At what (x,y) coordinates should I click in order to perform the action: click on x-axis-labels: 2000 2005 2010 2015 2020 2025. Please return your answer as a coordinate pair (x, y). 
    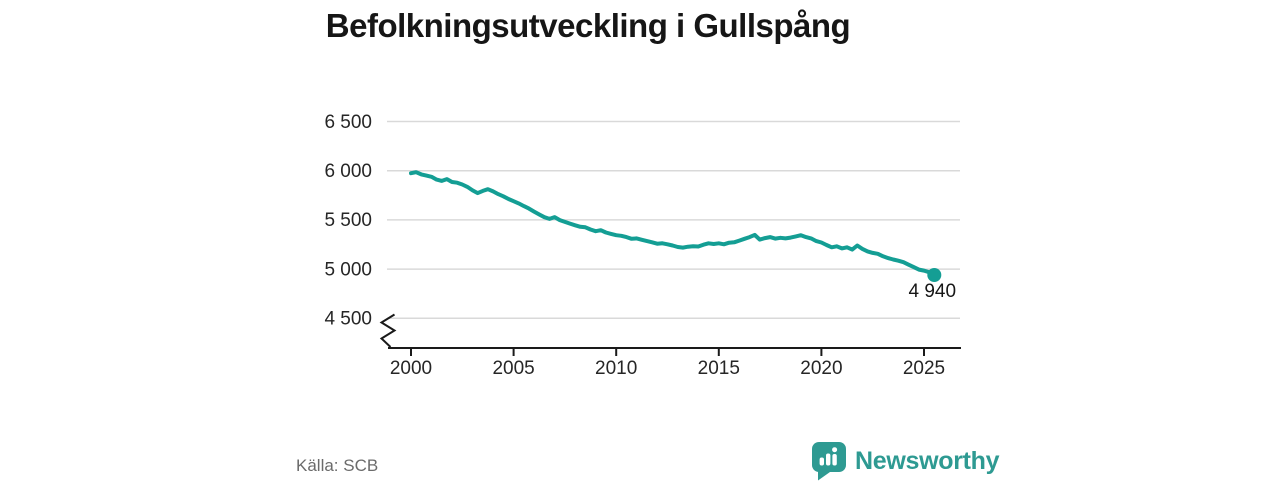
    Looking at the image, I should click on (667, 368).